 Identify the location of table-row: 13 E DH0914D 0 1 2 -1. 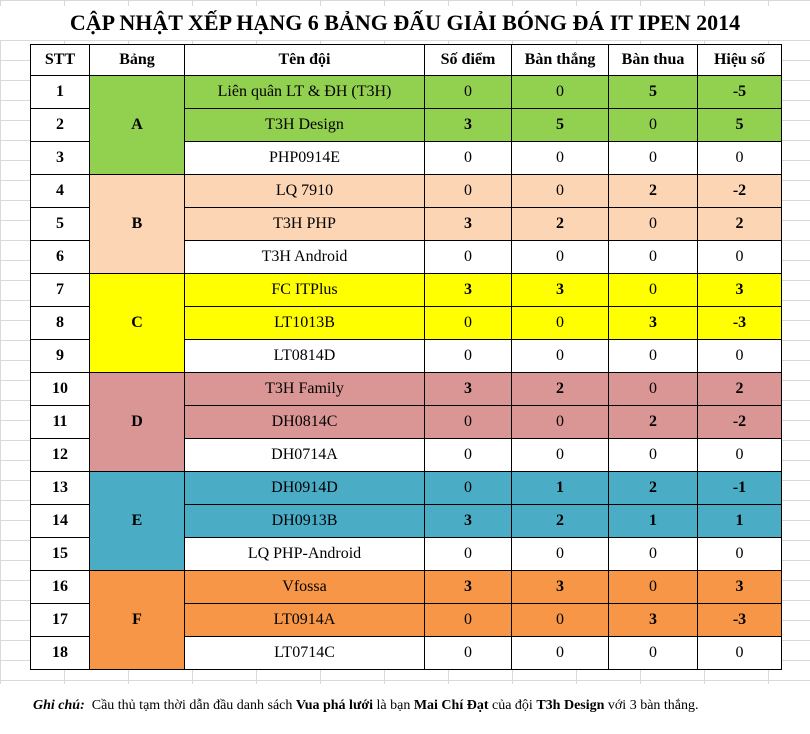
(406, 521).